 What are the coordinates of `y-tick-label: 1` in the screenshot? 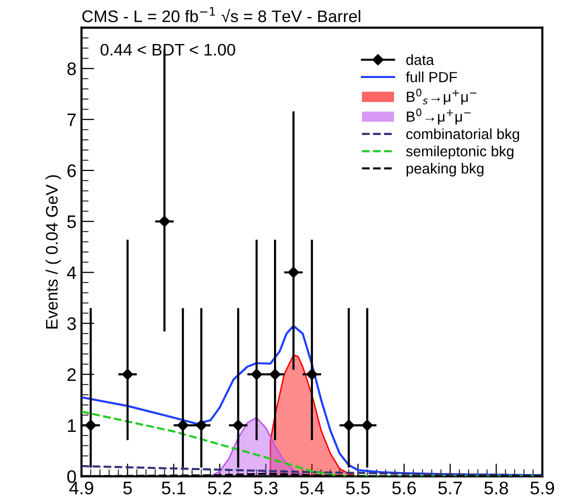 It's located at (72, 425).